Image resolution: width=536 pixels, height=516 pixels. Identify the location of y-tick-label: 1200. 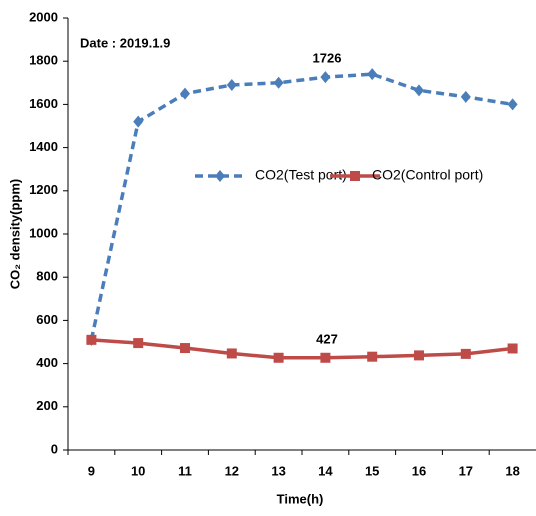
(43, 189).